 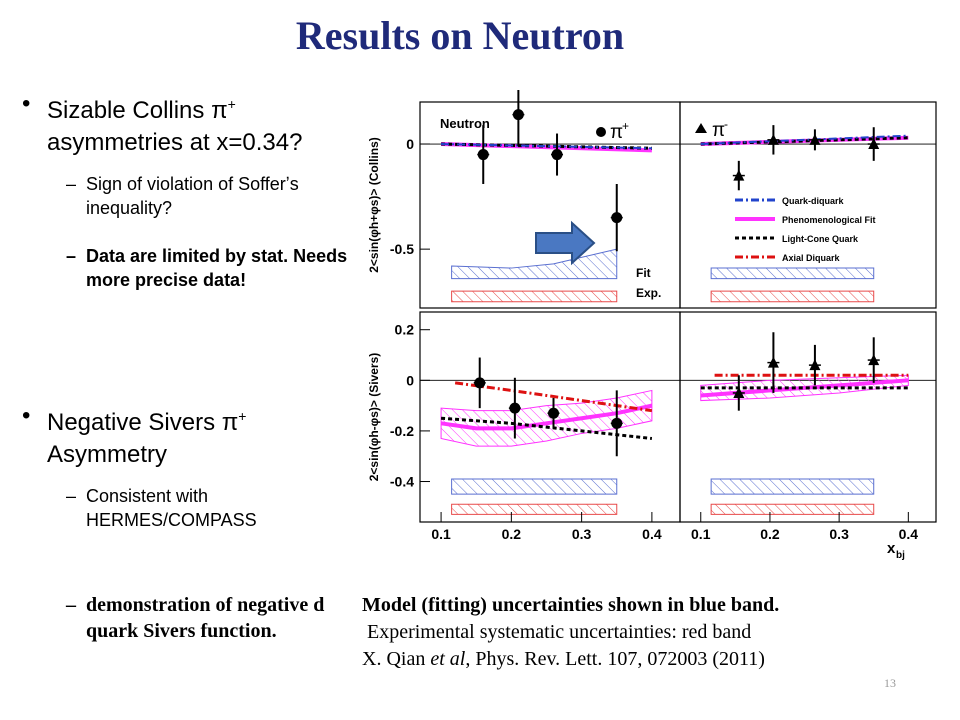 What do you see at coordinates (718, 130) in the screenshot?
I see `legend-piminus-symbol: π` at bounding box center [718, 130].